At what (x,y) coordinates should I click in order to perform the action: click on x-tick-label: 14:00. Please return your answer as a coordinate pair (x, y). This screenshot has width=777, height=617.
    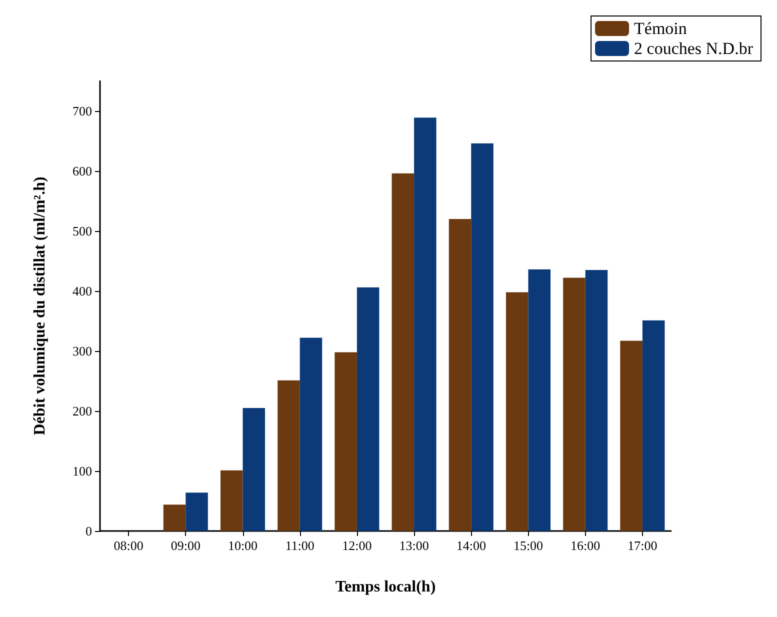
    Looking at the image, I should click on (471, 545).